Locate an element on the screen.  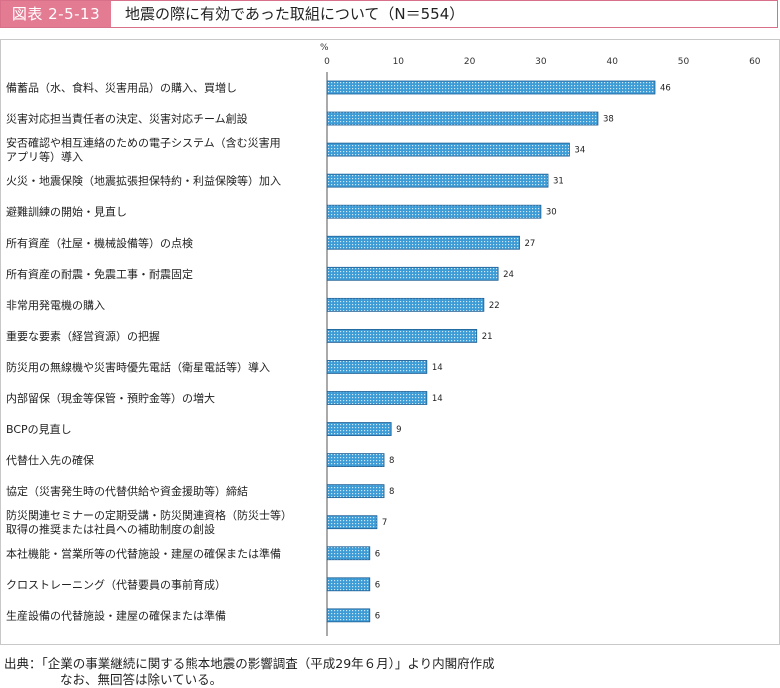
data-label: 34 is located at coordinates (579, 151).